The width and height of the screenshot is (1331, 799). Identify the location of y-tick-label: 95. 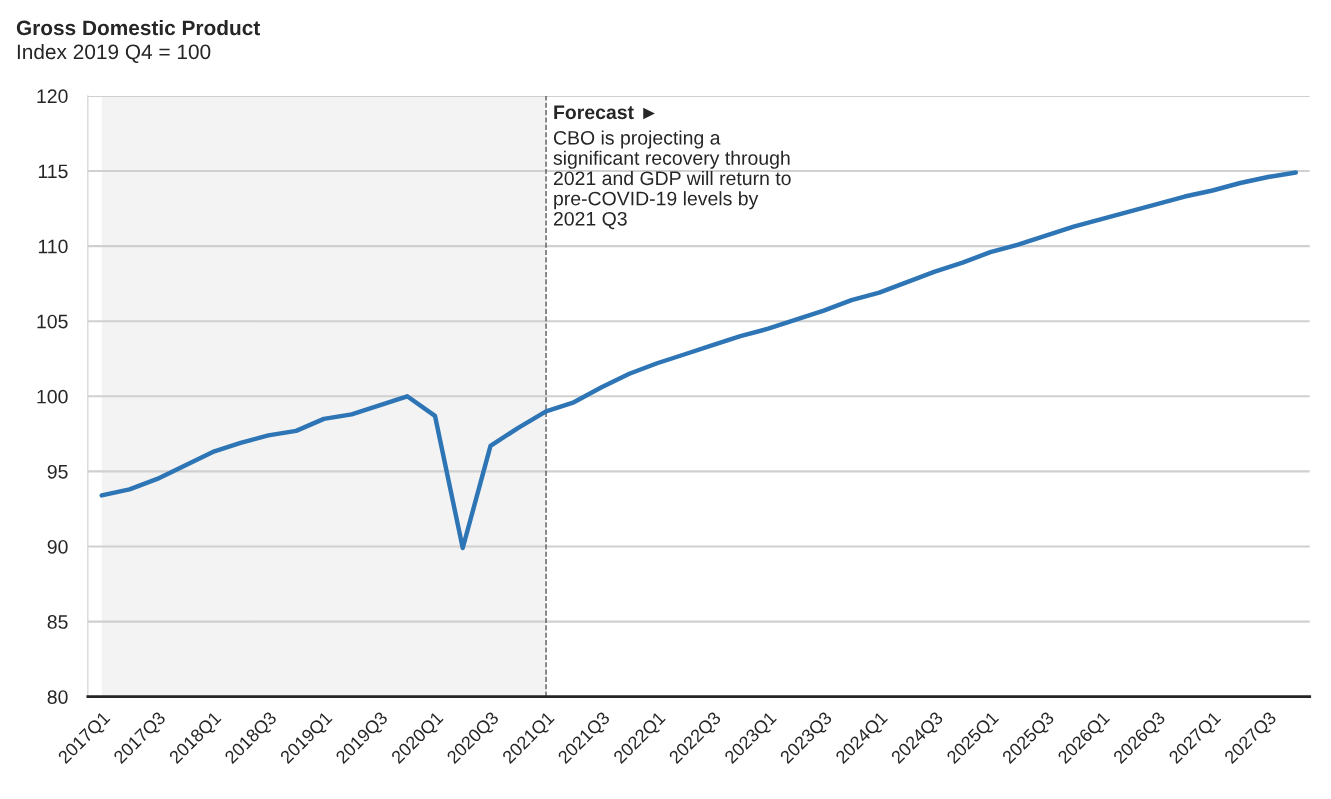
(57, 471).